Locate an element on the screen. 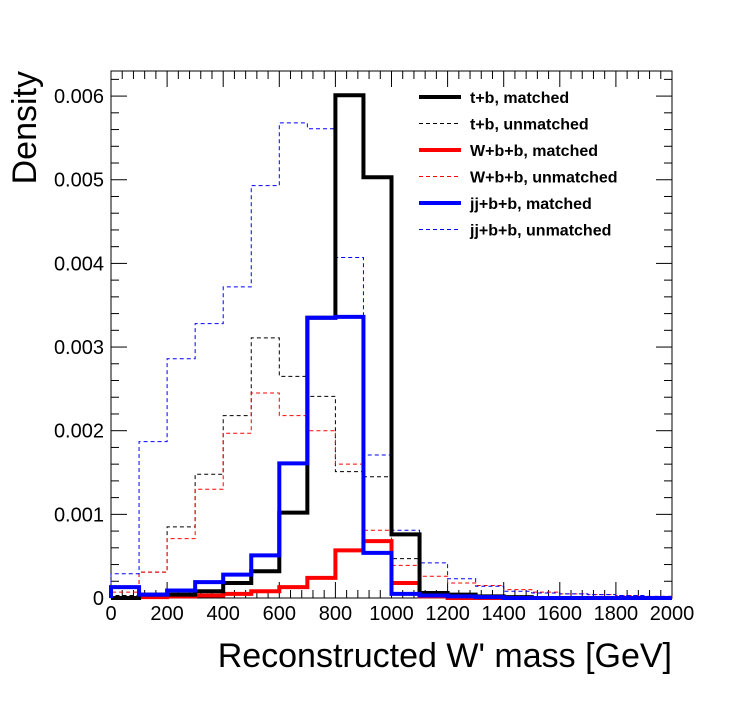 Image resolution: width=747 pixels, height=703 pixels. legend-label-2: W+b+b, matched is located at coordinates (534, 151).